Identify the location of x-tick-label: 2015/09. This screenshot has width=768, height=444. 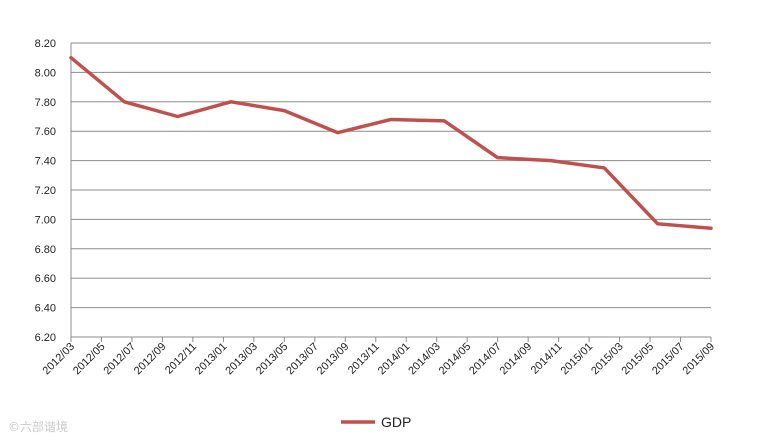
(699, 359).